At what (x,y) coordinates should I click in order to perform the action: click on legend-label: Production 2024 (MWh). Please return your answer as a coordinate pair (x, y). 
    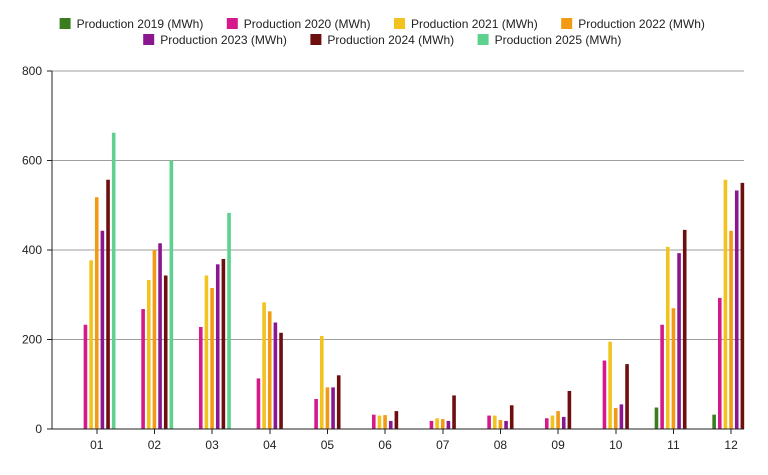
    Looking at the image, I should click on (390, 40).